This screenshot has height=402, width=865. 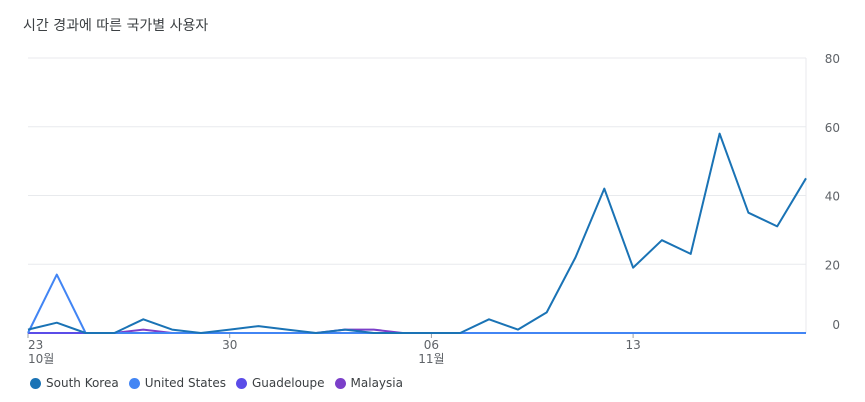 I want to click on y-axis-ticks: 0 20 40 60 80, so click(x=832, y=192).